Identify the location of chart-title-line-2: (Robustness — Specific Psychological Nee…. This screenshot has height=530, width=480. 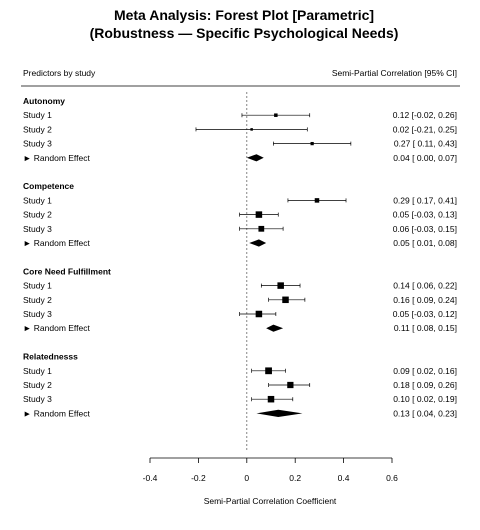
(244, 33).